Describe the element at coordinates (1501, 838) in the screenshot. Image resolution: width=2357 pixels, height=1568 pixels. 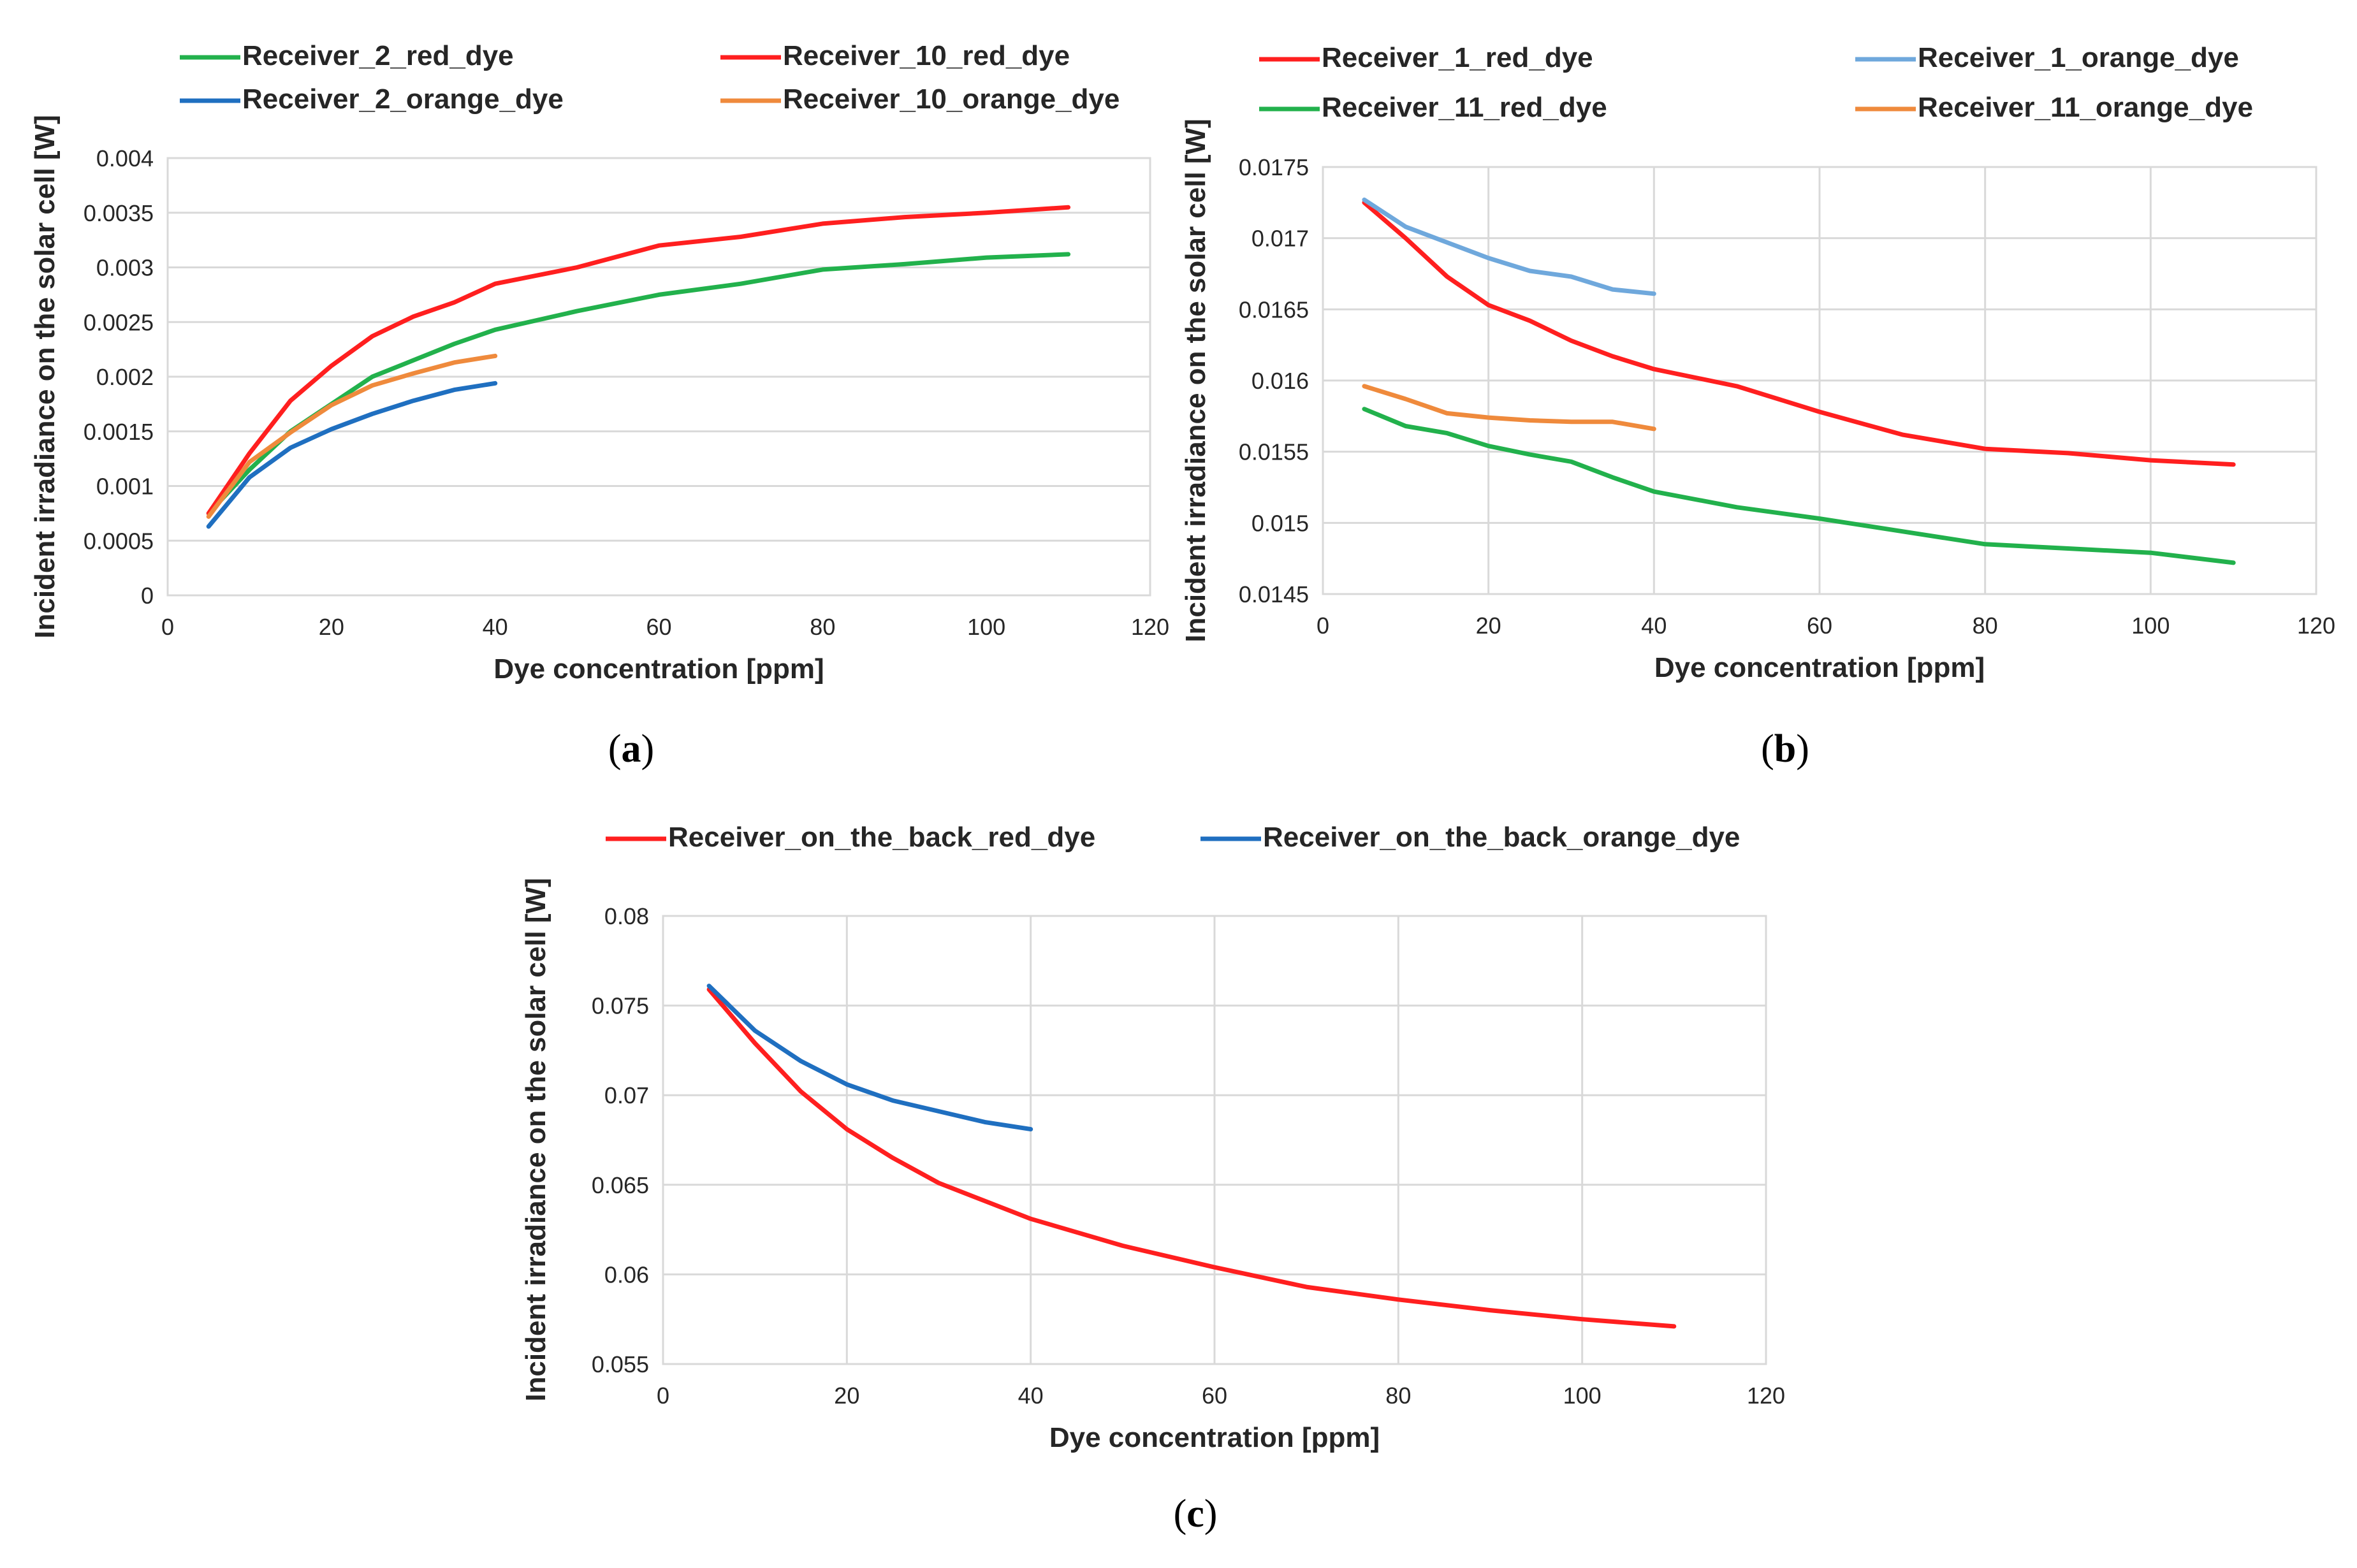
I see `legend-label: Receiver_on_the_back_orange_dye` at that location.